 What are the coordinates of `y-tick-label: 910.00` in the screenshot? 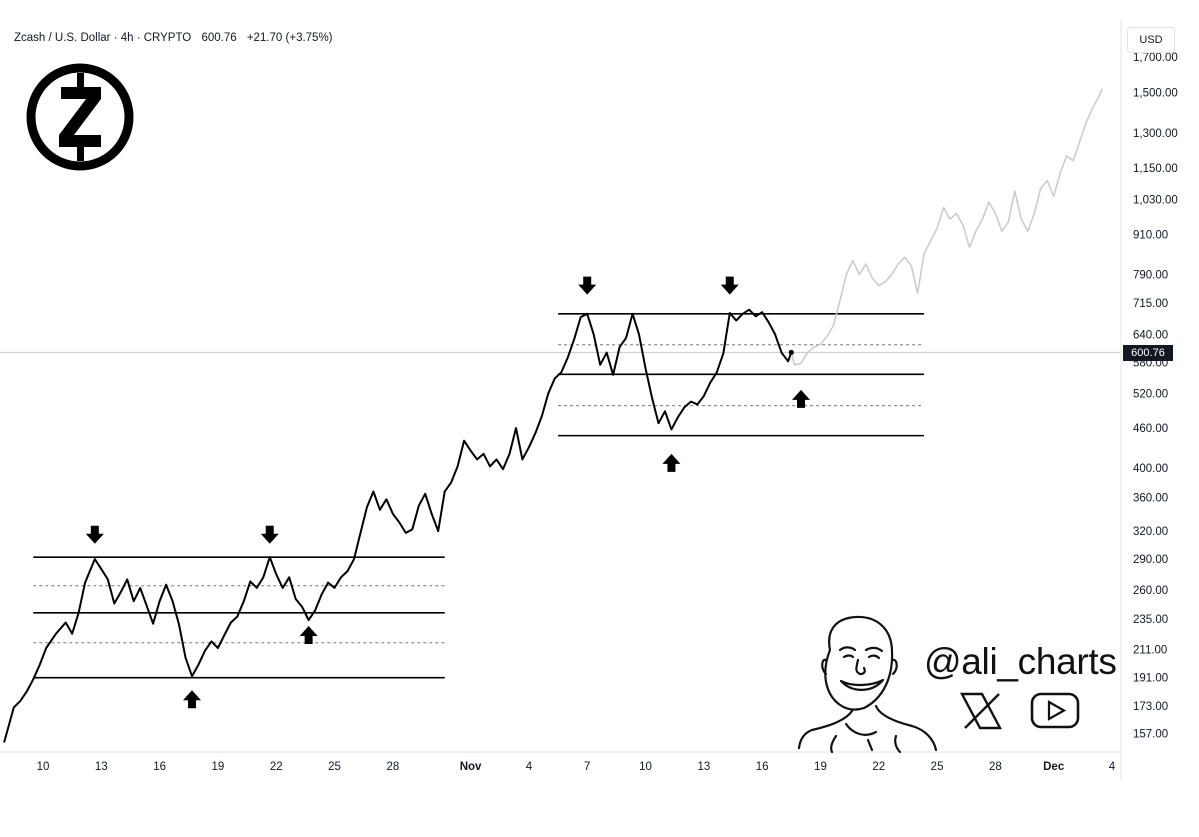 It's located at (1150, 235).